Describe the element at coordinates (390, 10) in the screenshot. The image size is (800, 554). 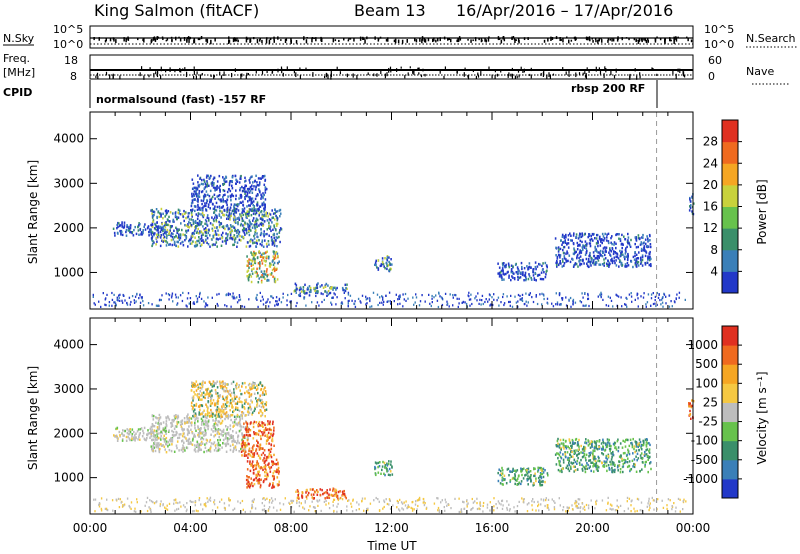
I see `beam-title: Beam 13` at that location.